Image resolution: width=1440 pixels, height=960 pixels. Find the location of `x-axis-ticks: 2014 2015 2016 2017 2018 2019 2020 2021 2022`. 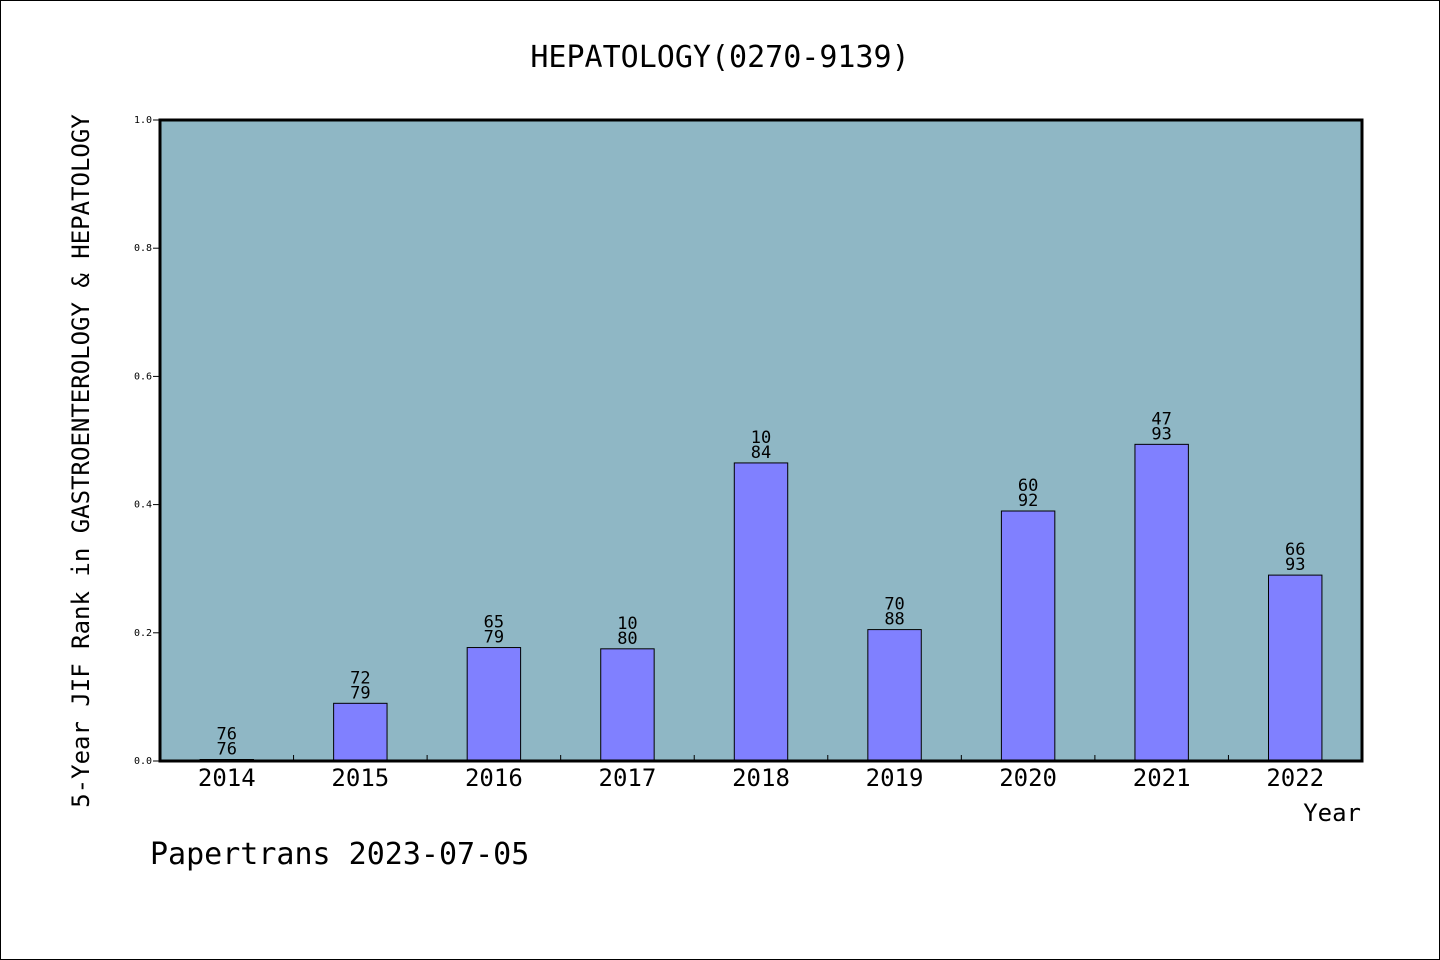

x-axis-ticks: 2014 2015 2016 2017 2018 2019 2020 2021 2022 is located at coordinates (761, 773).